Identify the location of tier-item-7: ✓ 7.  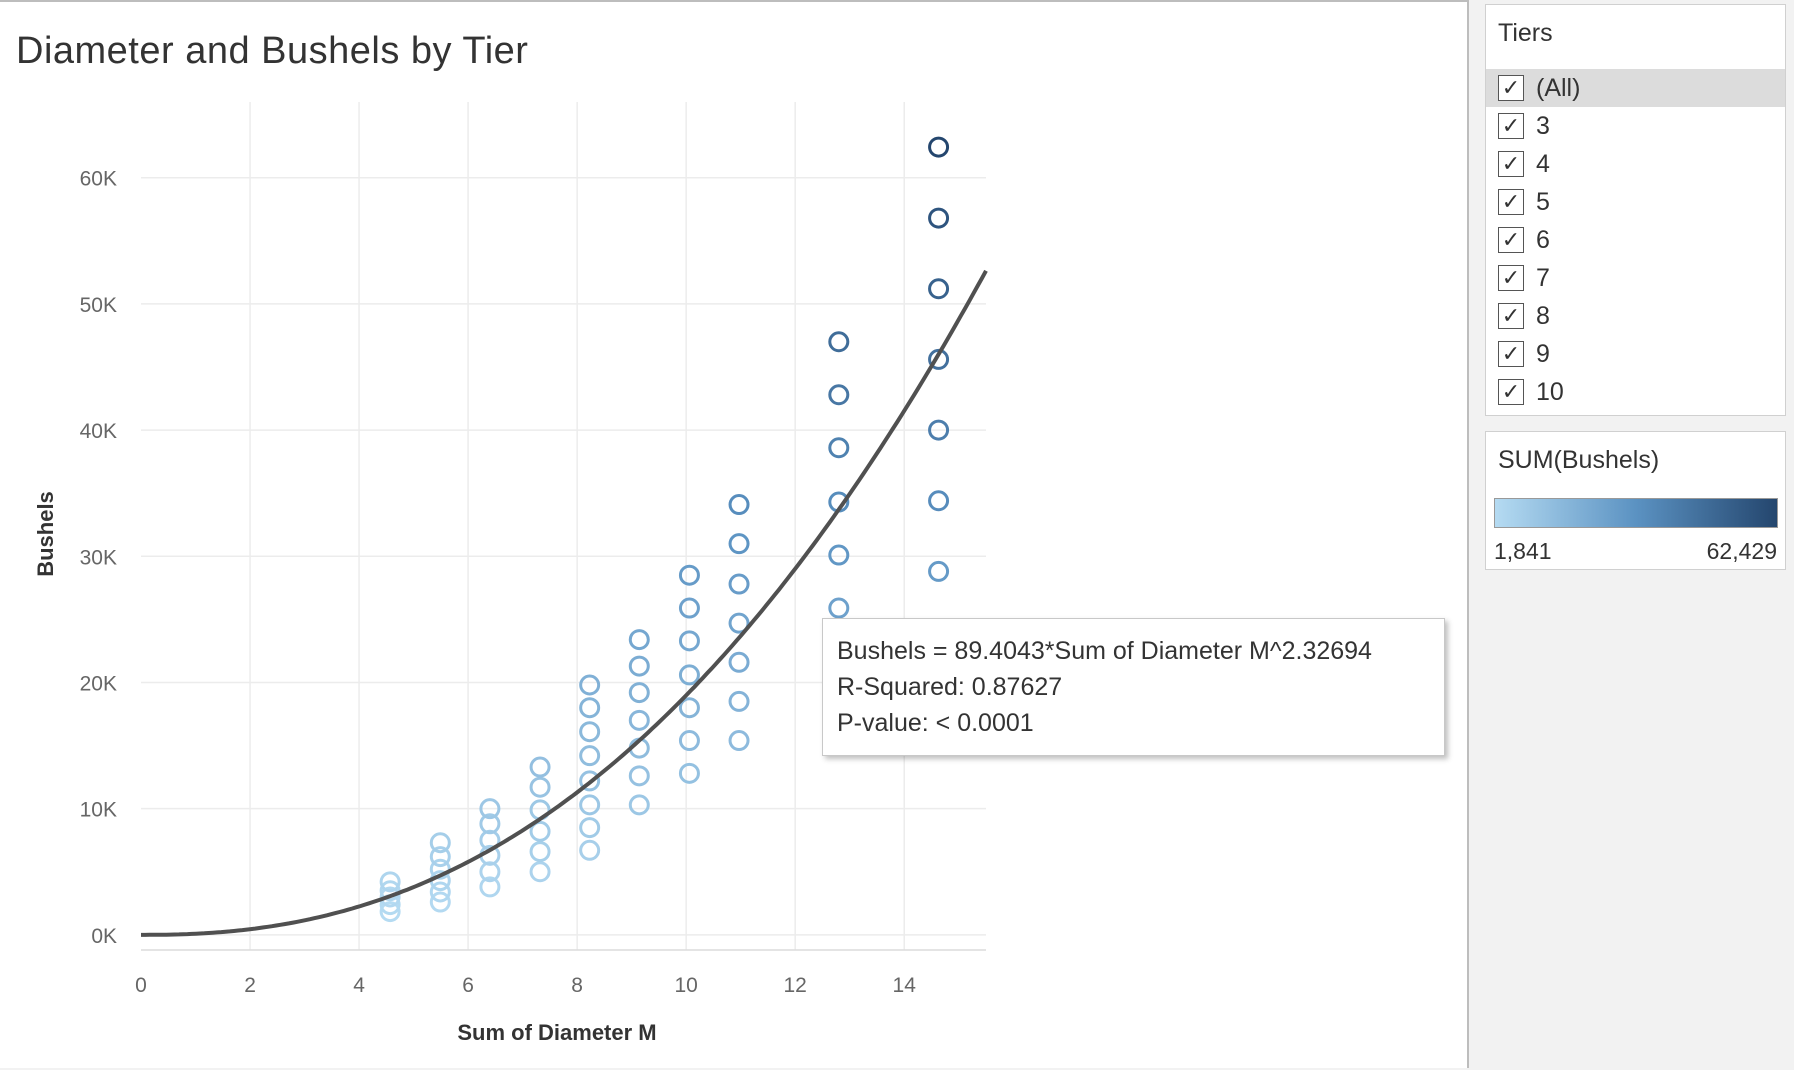
(1635, 278).